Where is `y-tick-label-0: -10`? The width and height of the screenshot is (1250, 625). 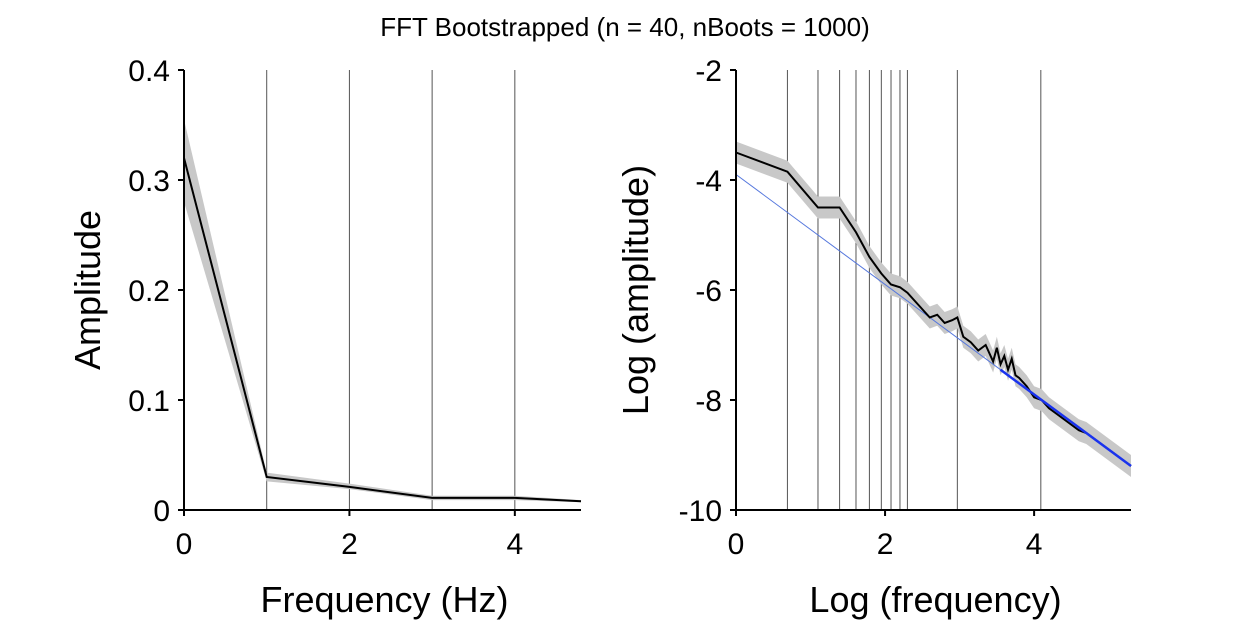 y-tick-label-0: -10 is located at coordinates (700, 511).